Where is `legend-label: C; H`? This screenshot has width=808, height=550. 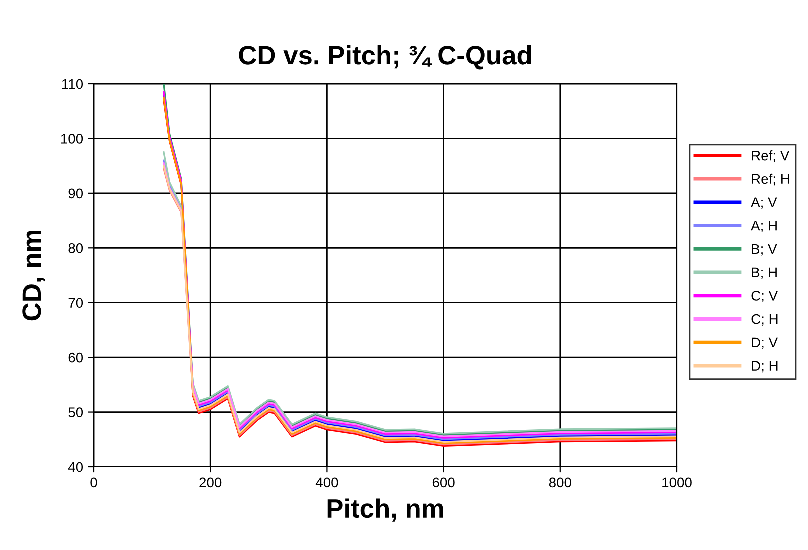
legend-label: C; H is located at coordinates (765, 320).